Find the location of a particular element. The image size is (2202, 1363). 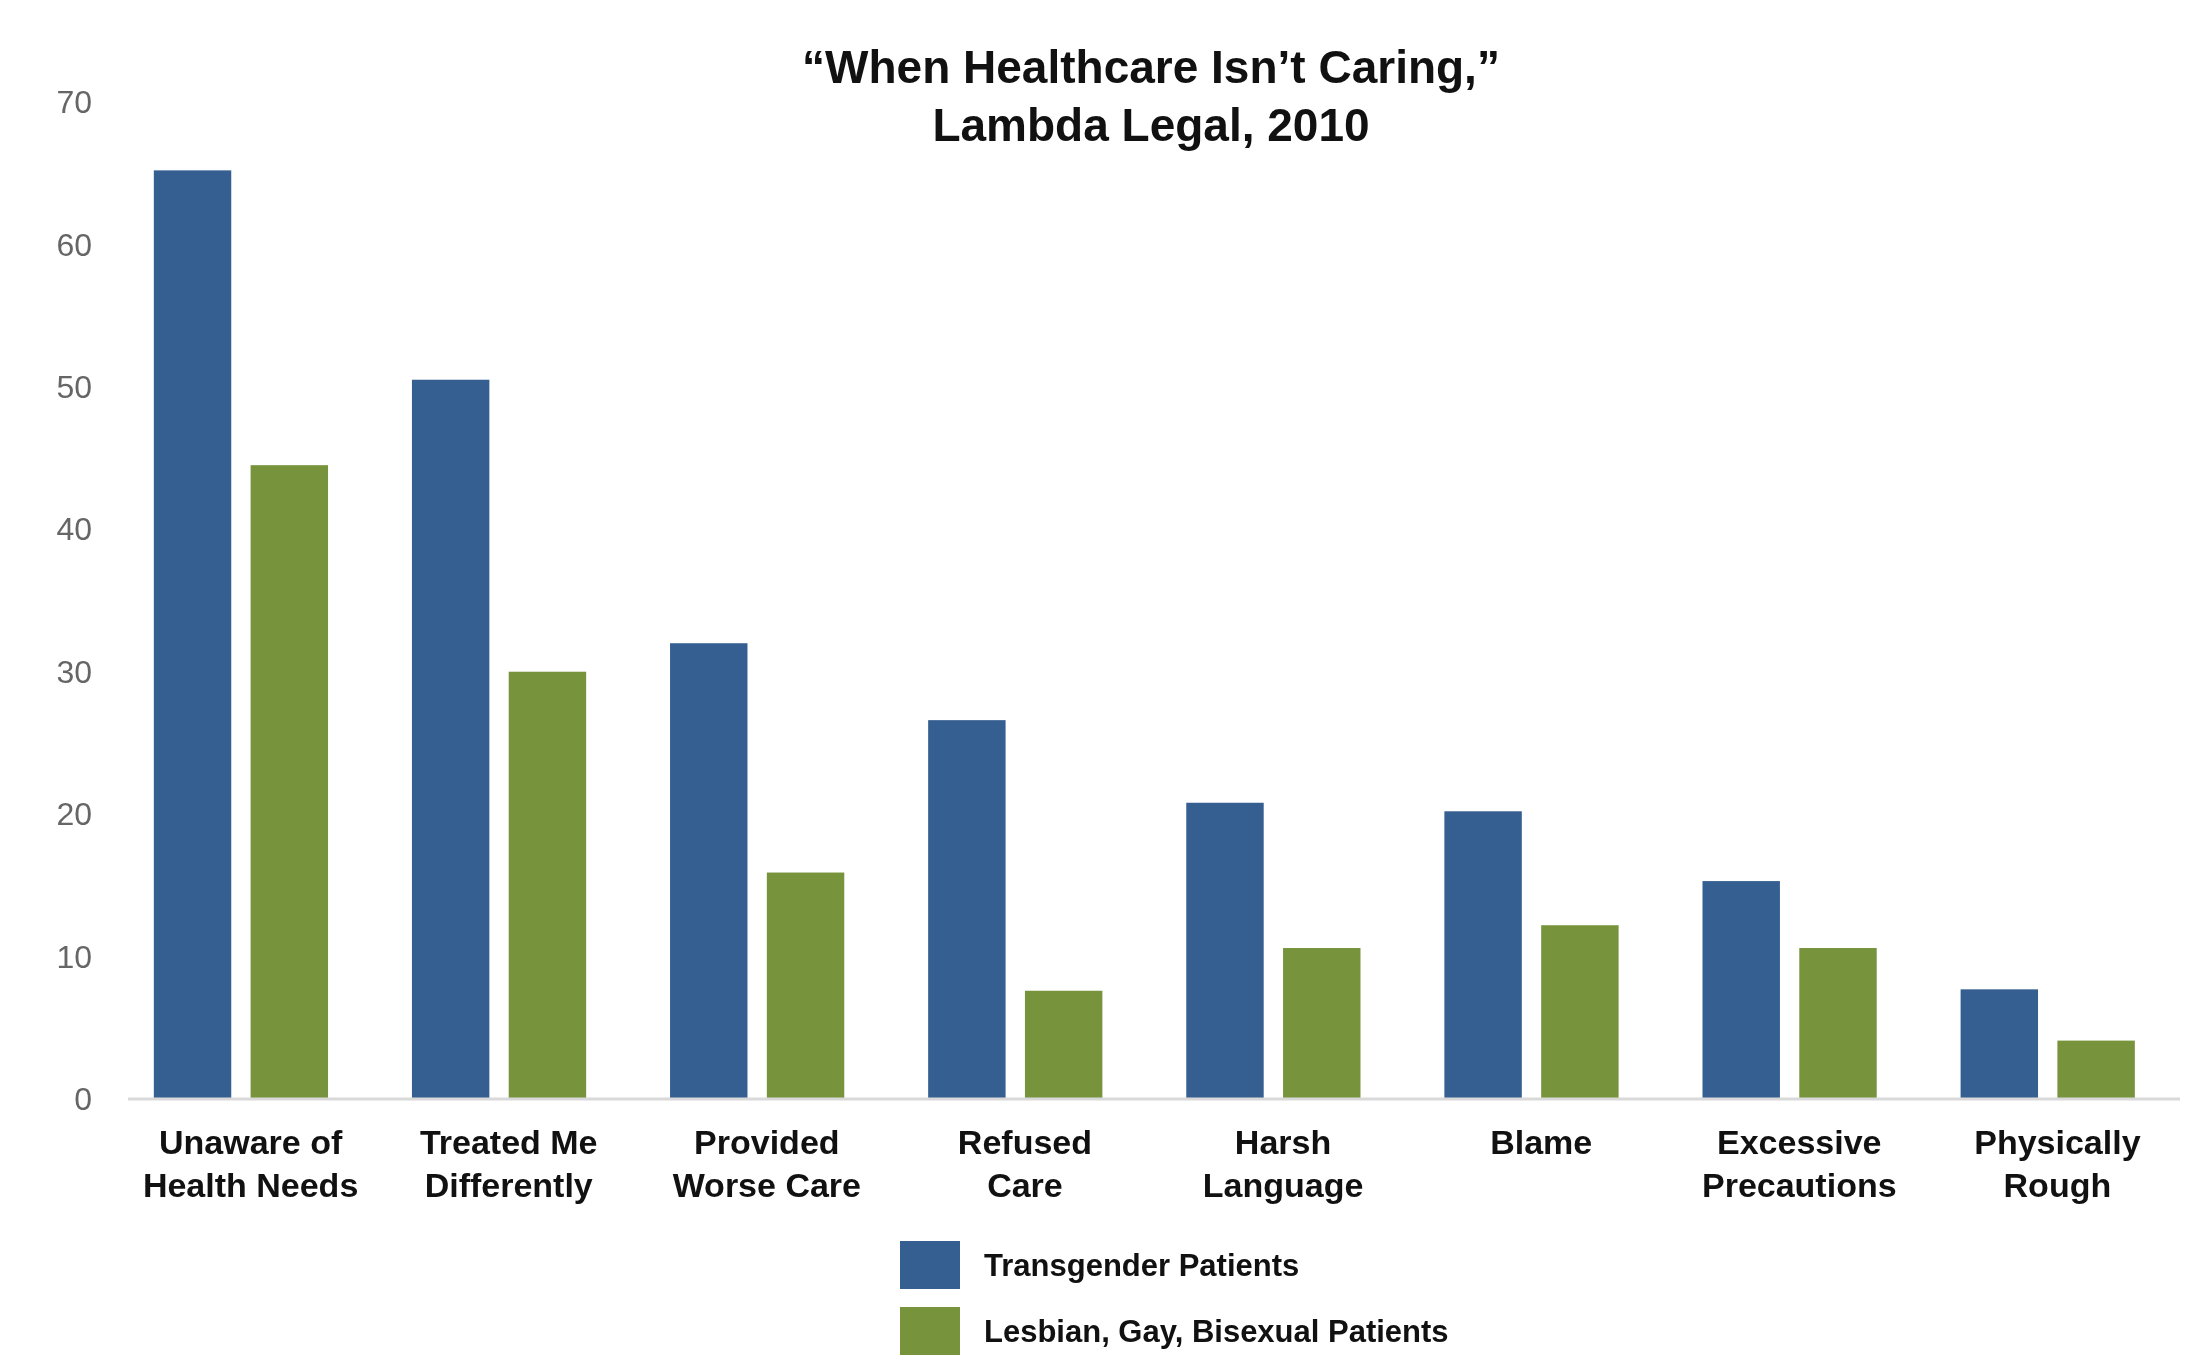

x-tick-label: Blame is located at coordinates (1541, 1142).